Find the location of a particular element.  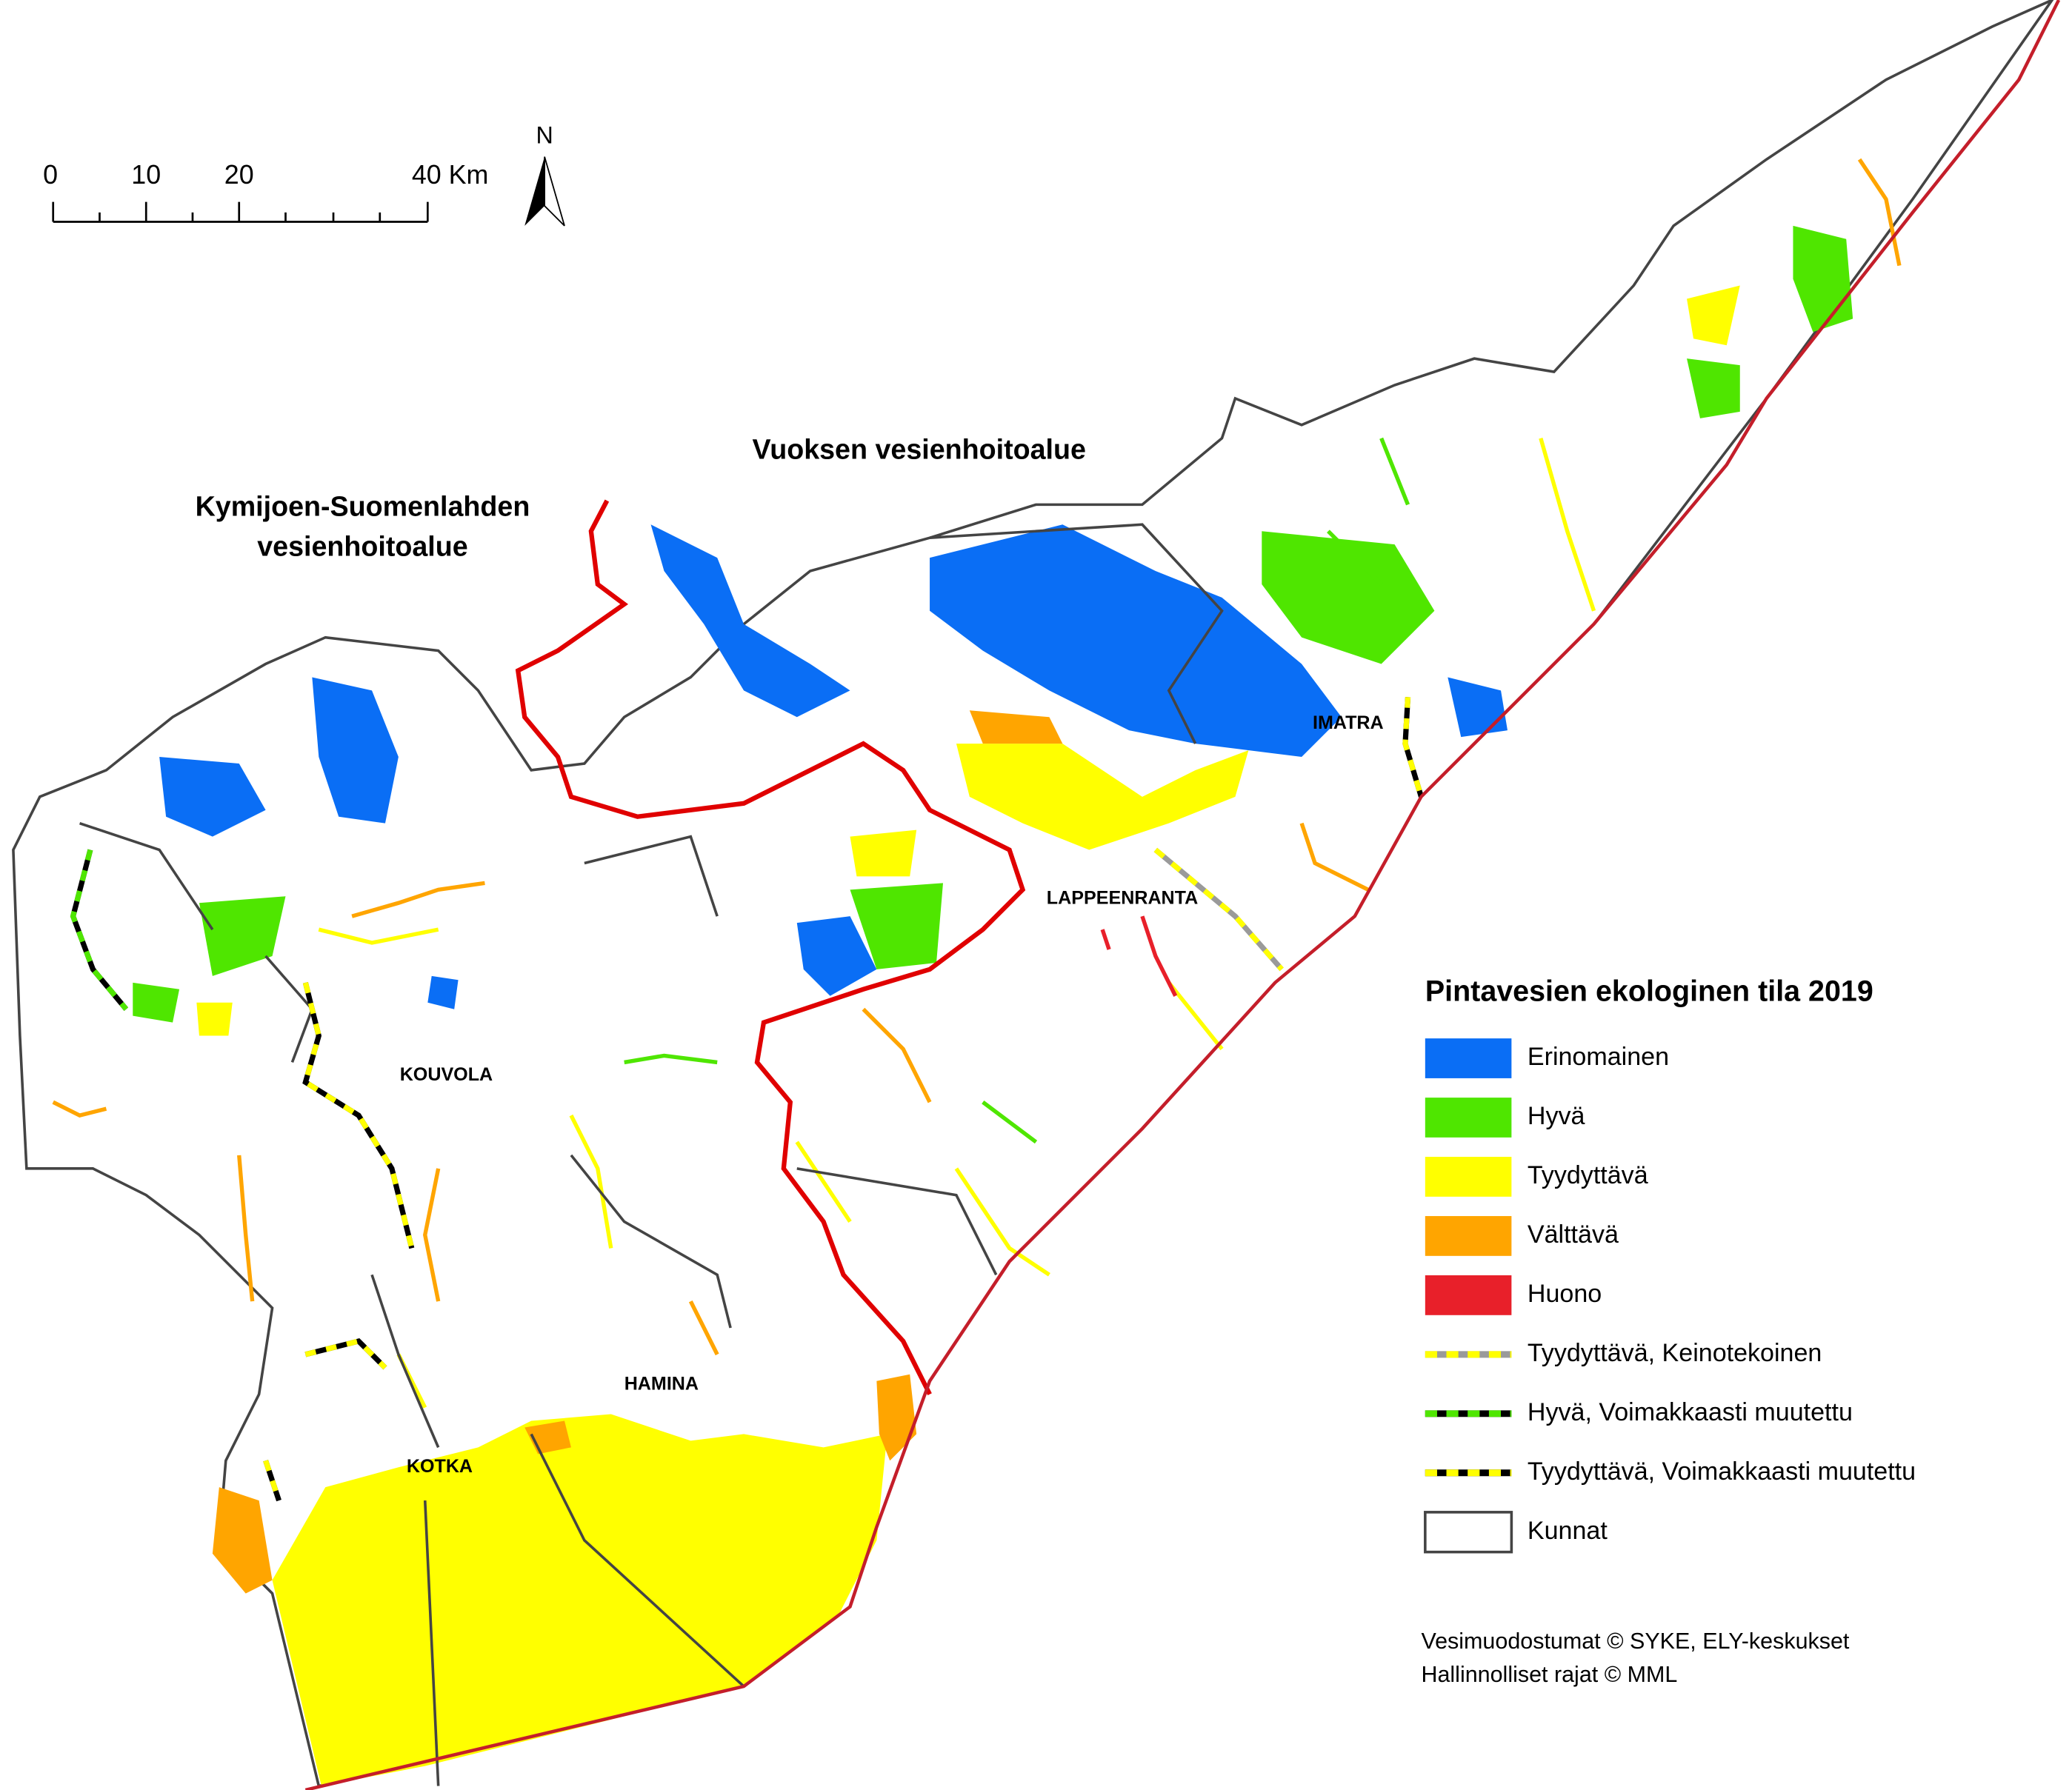

legend-label: Hyvä is located at coordinates (1556, 1116).